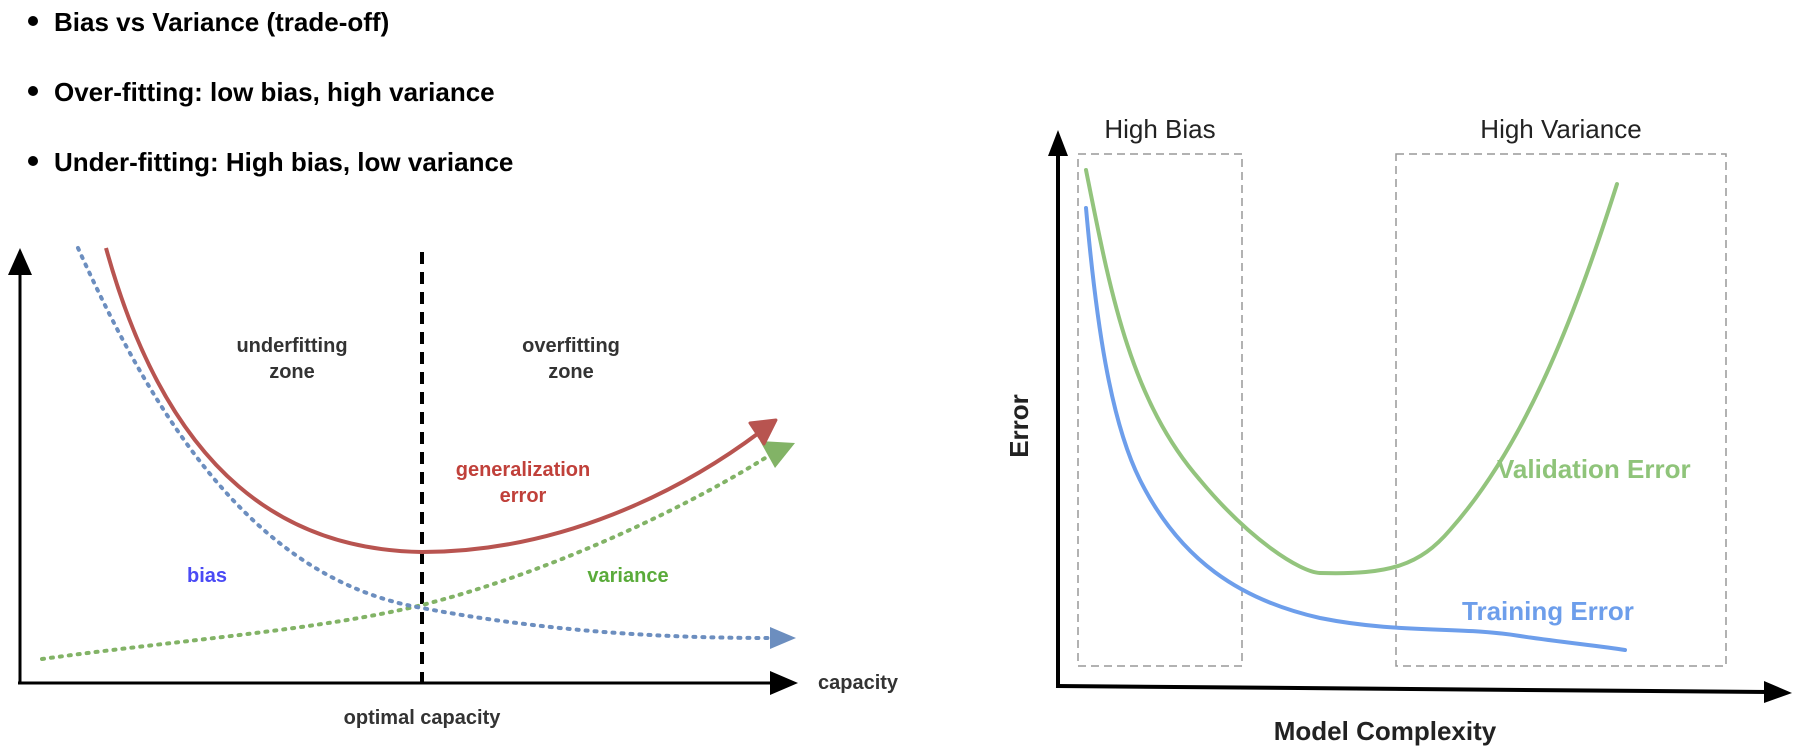  What do you see at coordinates (763, 432) in the screenshot?
I see `generalization-error-arrowhead` at bounding box center [763, 432].